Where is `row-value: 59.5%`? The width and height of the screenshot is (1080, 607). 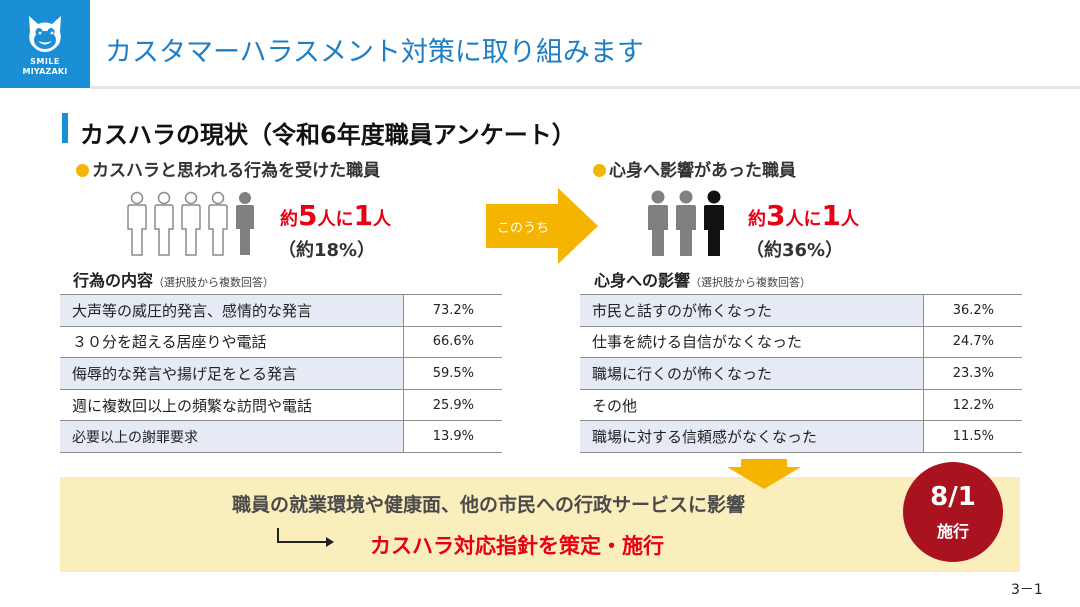 row-value: 59.5% is located at coordinates (452, 373).